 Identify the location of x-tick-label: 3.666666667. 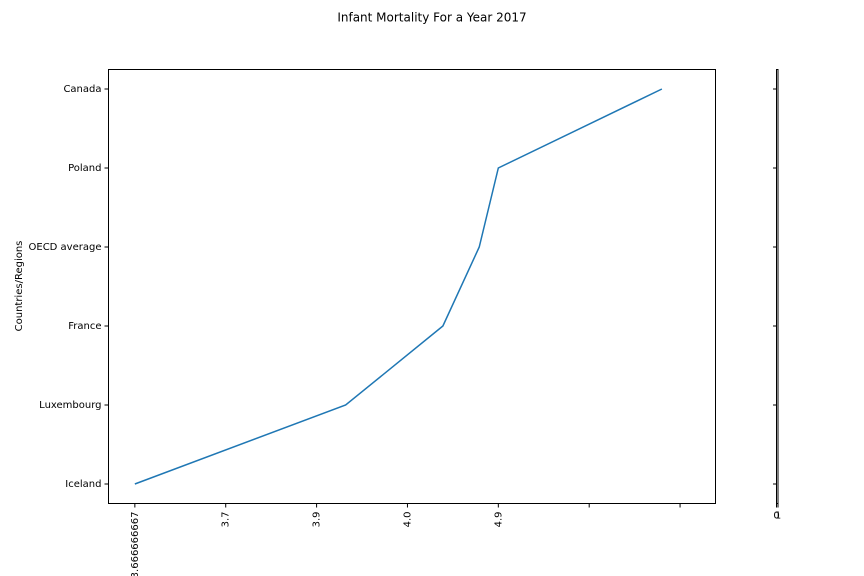
(135, 544).